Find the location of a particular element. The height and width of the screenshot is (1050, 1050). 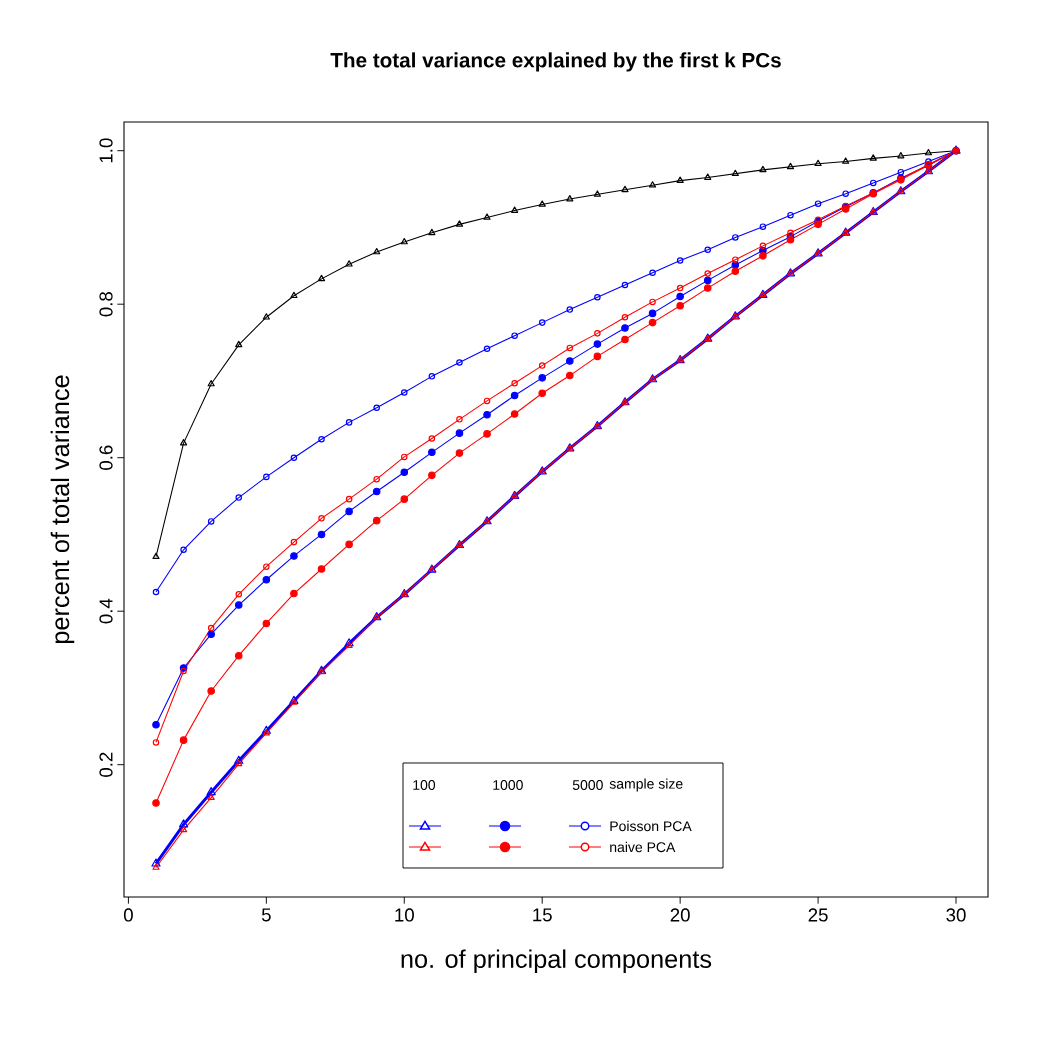

y-tick-label: 1.0 is located at coordinates (106, 150).